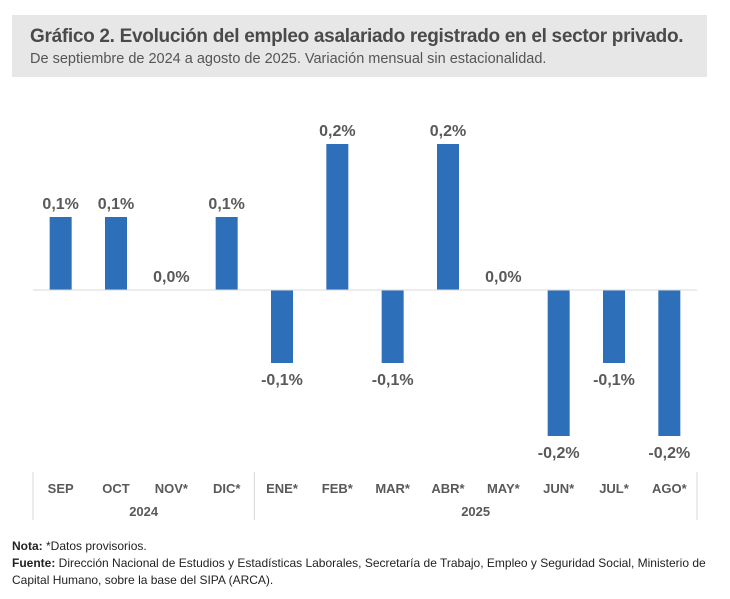 The width and height of the screenshot is (730, 599). Describe the element at coordinates (367, 546) in the screenshot. I see `note-line: Nota: *Datos provisorios.` at that location.